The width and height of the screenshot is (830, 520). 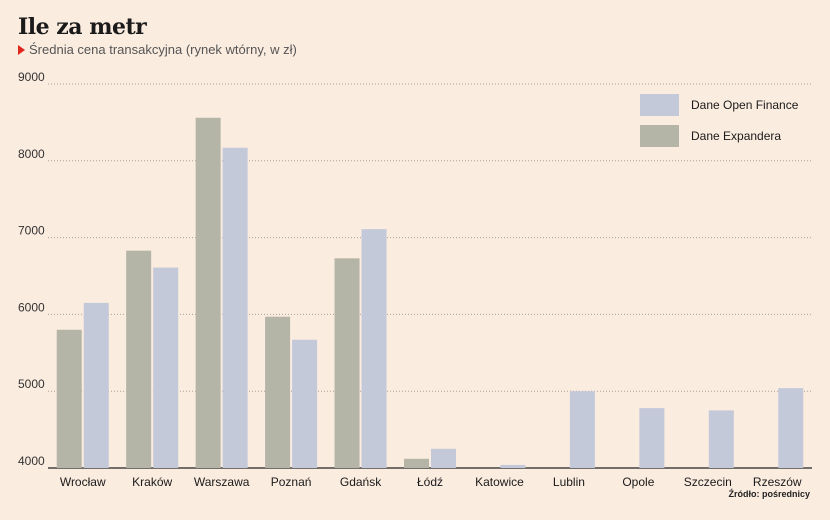 What do you see at coordinates (82, 27) in the screenshot?
I see `chart-title: Ile za metr` at bounding box center [82, 27].